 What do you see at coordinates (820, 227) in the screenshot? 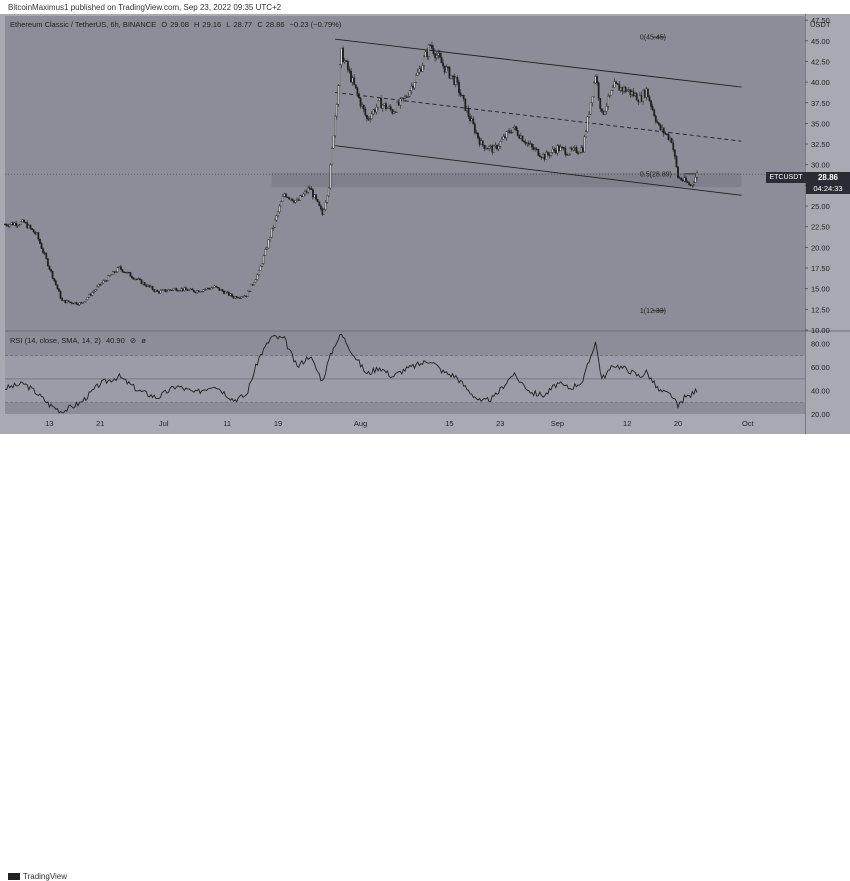
I see `price-axis-tick-label: 22.50` at bounding box center [820, 227].